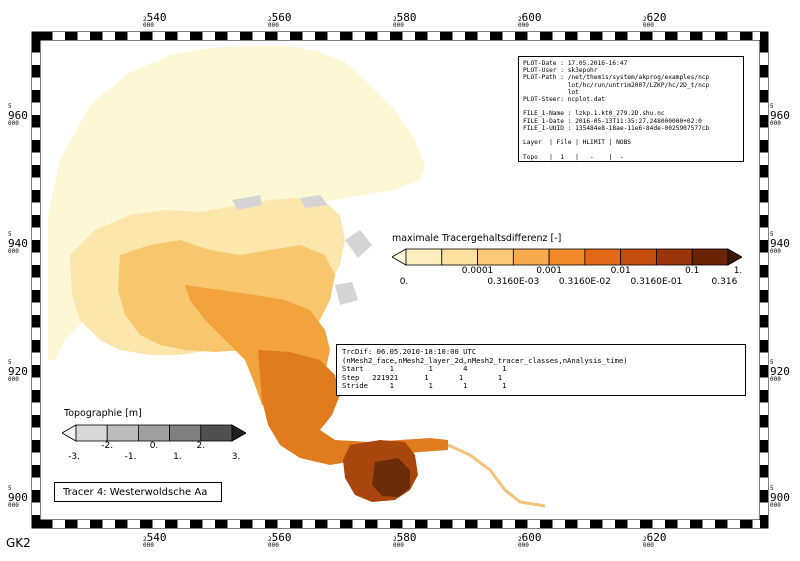  What do you see at coordinates (496, 475) in the screenshot?
I see `river-channel` at bounding box center [496, 475].